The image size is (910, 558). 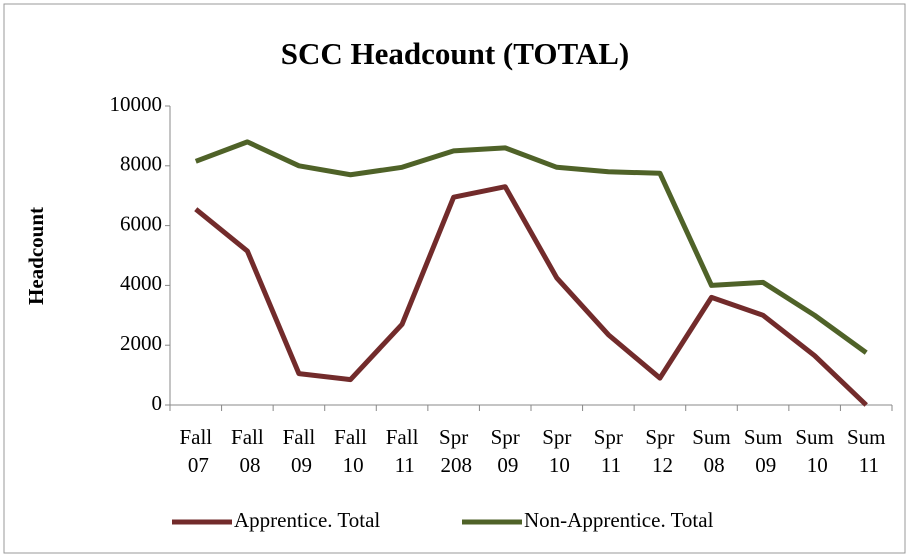 I want to click on x-tick-label-line: 12, so click(x=660, y=465).